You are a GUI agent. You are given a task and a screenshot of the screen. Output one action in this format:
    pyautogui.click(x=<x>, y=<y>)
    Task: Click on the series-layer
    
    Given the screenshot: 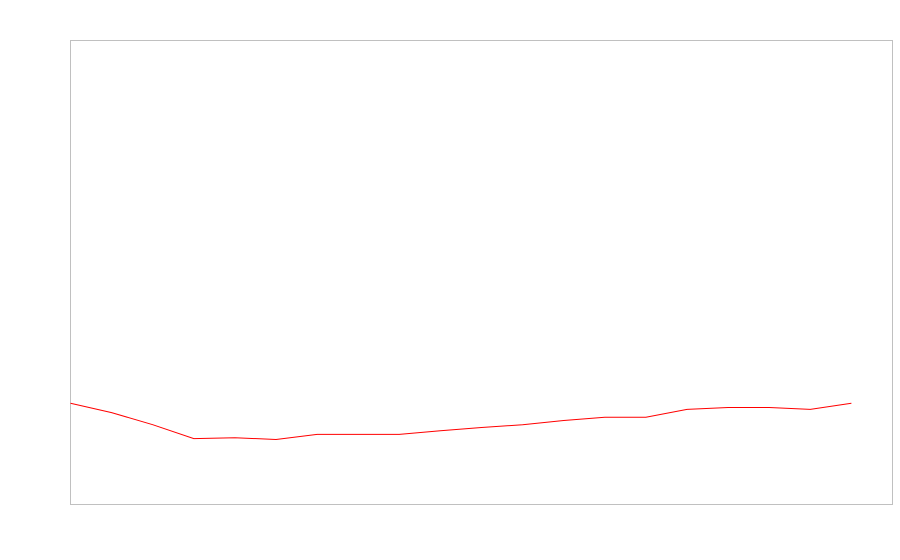 What is the action you would take?
    pyautogui.click(x=461, y=421)
    